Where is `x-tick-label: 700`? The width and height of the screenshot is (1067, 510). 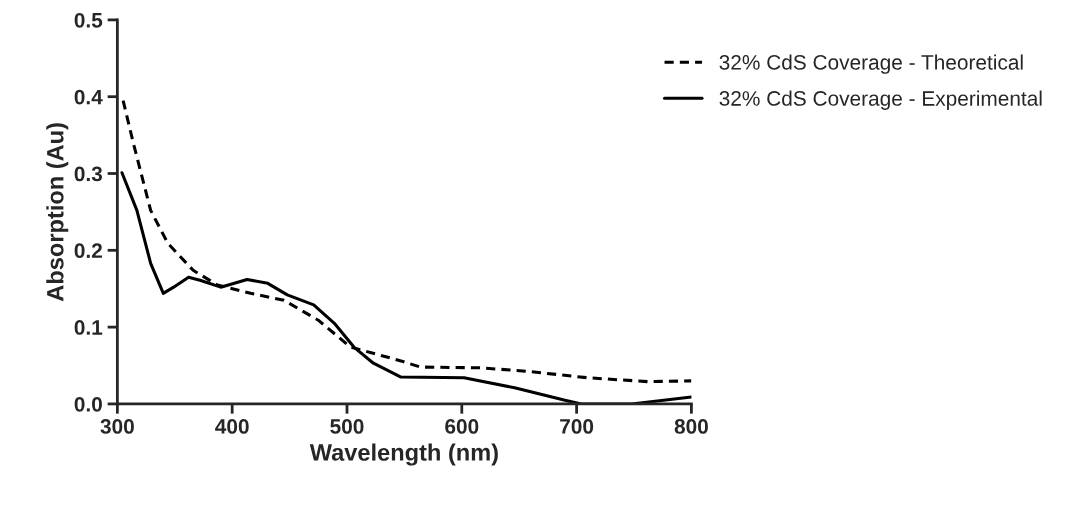
x-tick-label: 700 is located at coordinates (577, 426).